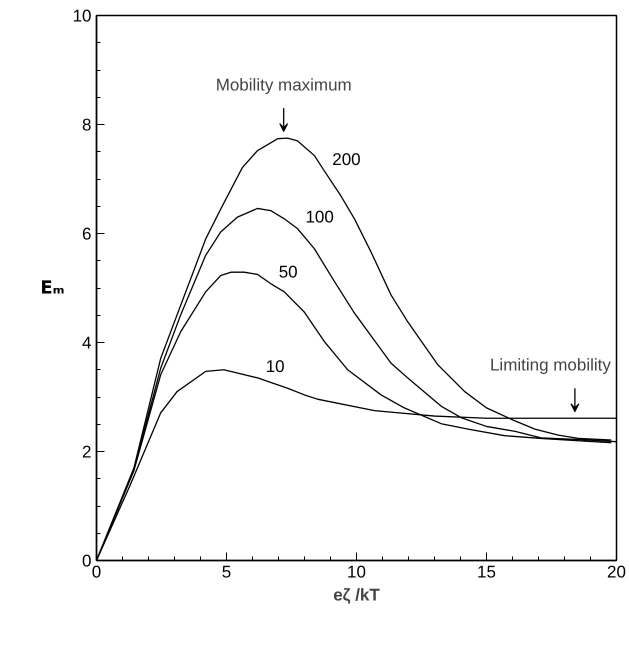 The height and width of the screenshot is (647, 629). Describe the element at coordinates (319, 217) in the screenshot. I see `series-label: 100` at that location.